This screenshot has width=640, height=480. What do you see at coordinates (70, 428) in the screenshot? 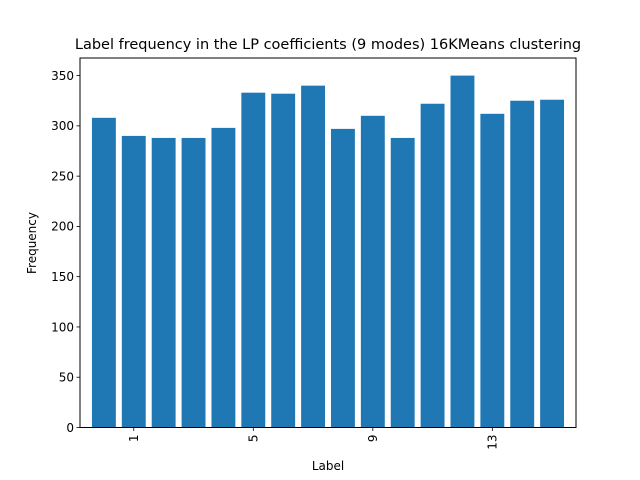
I see `y-tick-label: 0` at bounding box center [70, 428].